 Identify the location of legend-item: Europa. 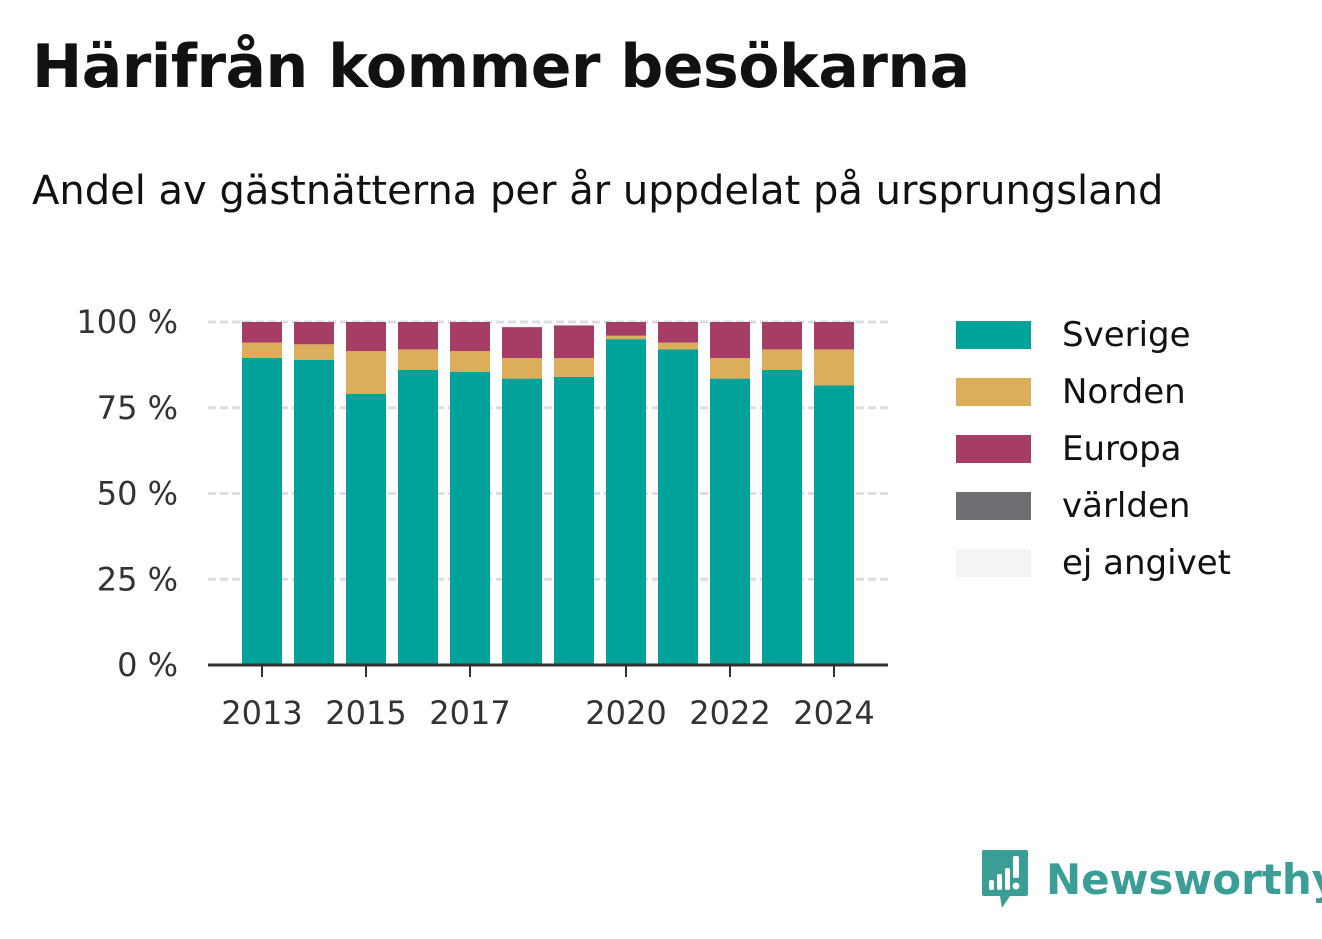
(1093, 448).